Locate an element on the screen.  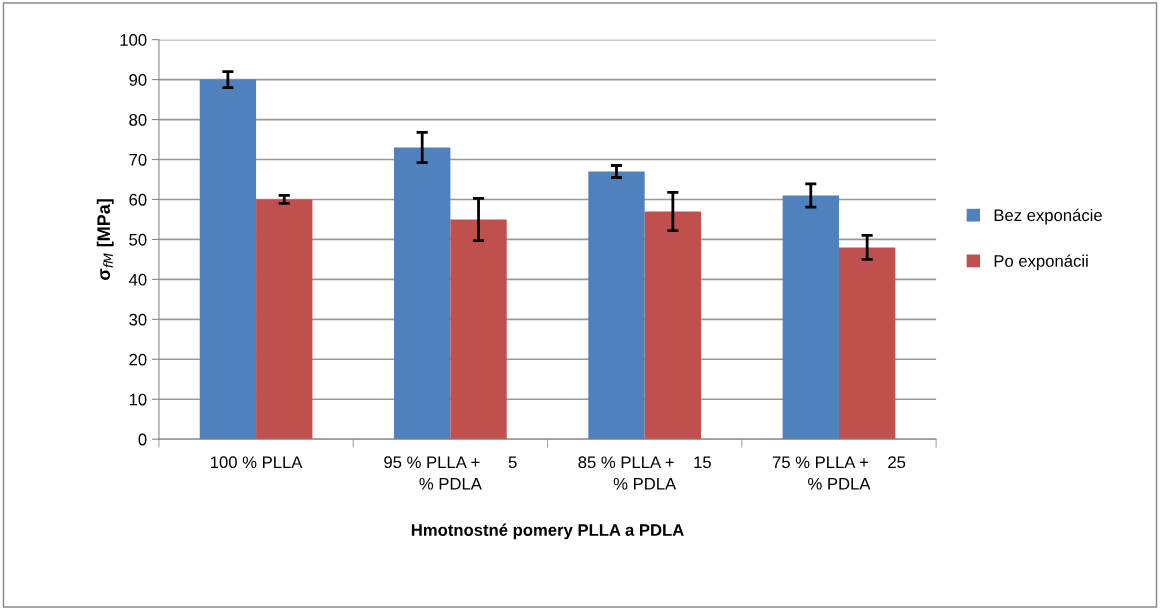
x-axis-title: Hmotnostné pomery PLLA a PDLA is located at coordinates (547, 531).